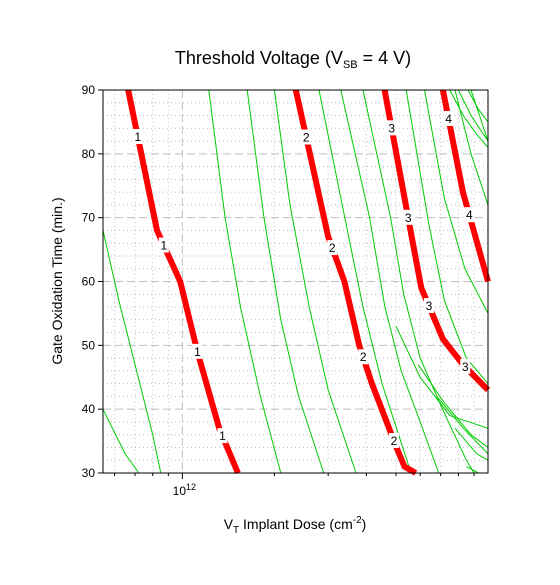 The image size is (560, 585). I want to click on y-tick-label: 70, so click(89, 218).